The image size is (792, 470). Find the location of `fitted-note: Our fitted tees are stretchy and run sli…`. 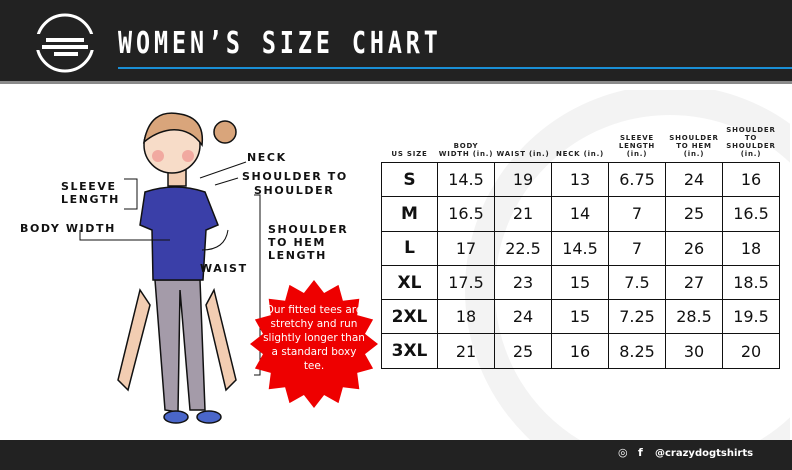

fitted-note: Our fitted tees are stretchy and run sli… is located at coordinates (314, 338).